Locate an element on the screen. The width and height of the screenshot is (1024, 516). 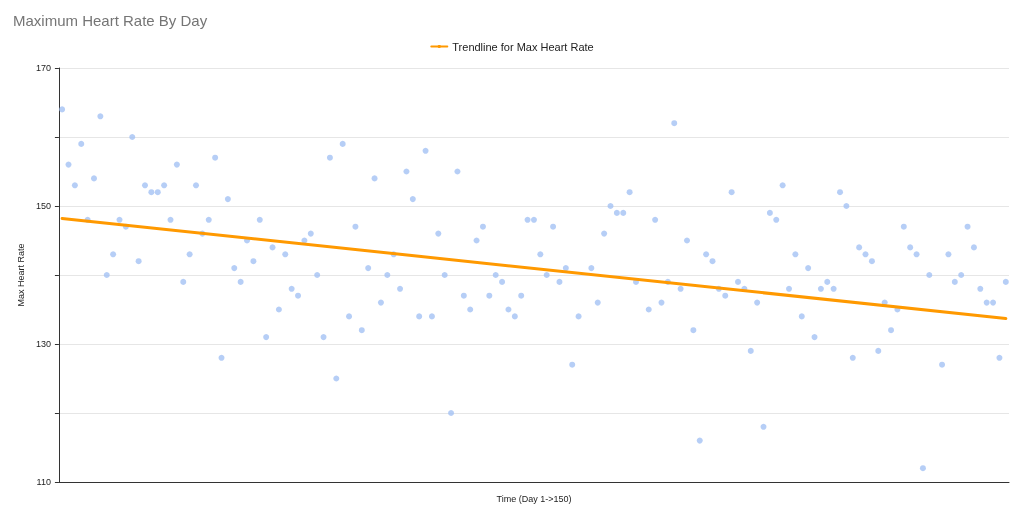
x-axis-title: Time (Day 1->150) is located at coordinates (534, 498).